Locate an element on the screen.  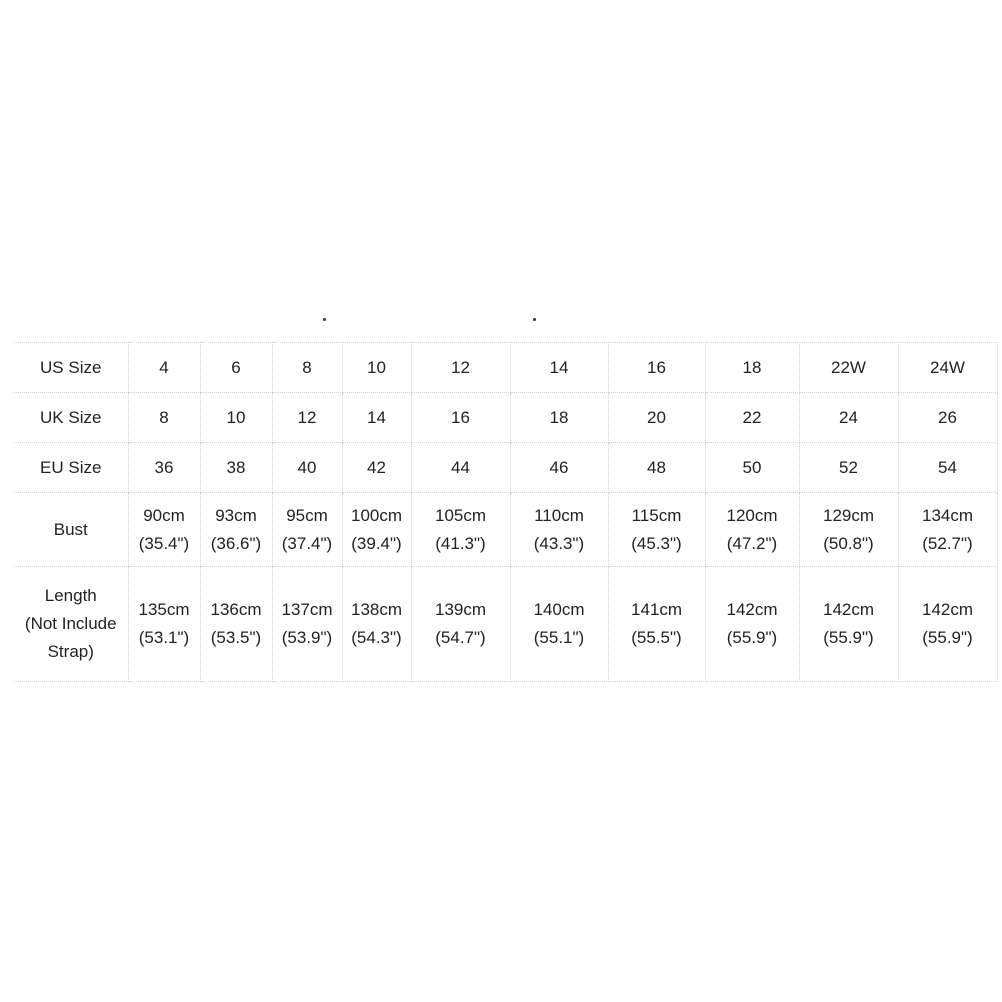
table-row: US Size 4 6 8 10 12 14 16 18 22W 24W is located at coordinates (506, 367).